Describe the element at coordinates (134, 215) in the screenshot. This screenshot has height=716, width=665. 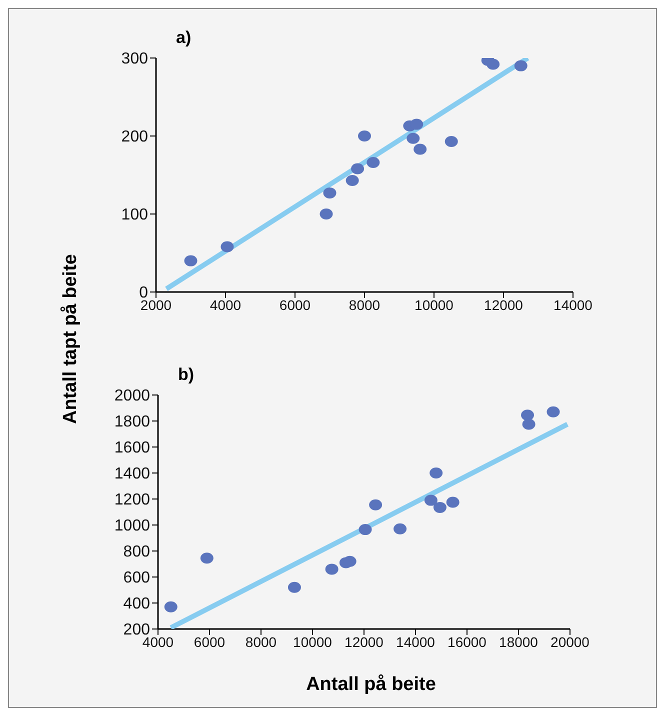
I see `y-tick-label: 100` at that location.